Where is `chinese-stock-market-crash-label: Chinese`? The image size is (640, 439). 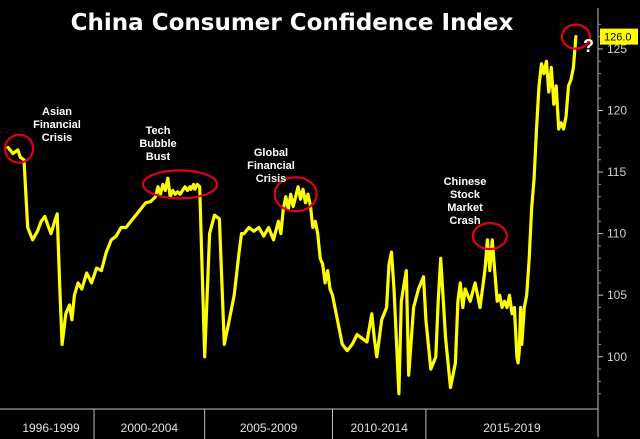
chinese-stock-market-crash-label: Chinese is located at coordinates (465, 182).